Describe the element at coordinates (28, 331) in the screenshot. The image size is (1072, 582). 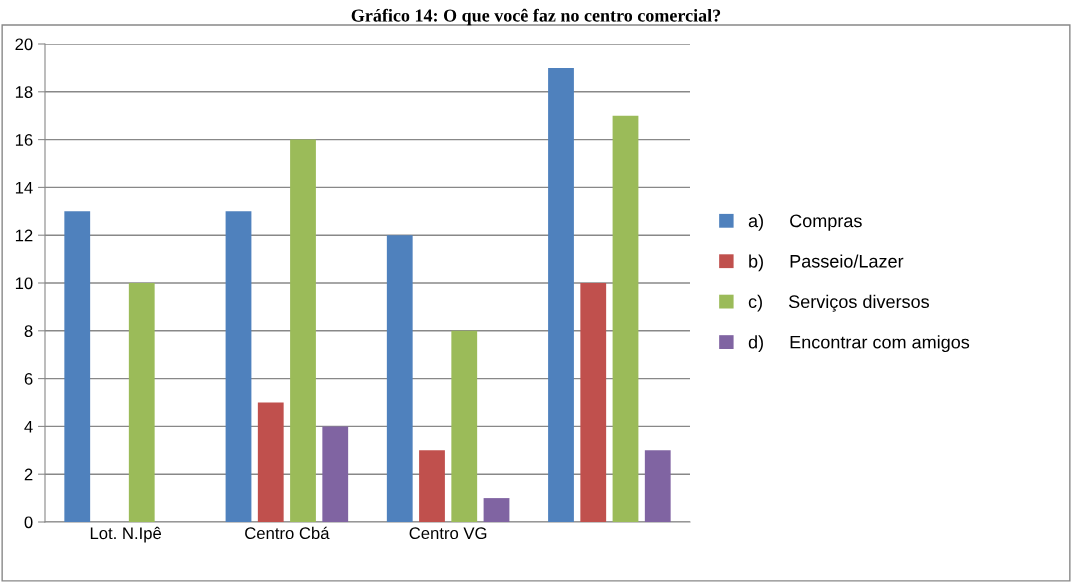
I see `y-tick-label: 8` at that location.